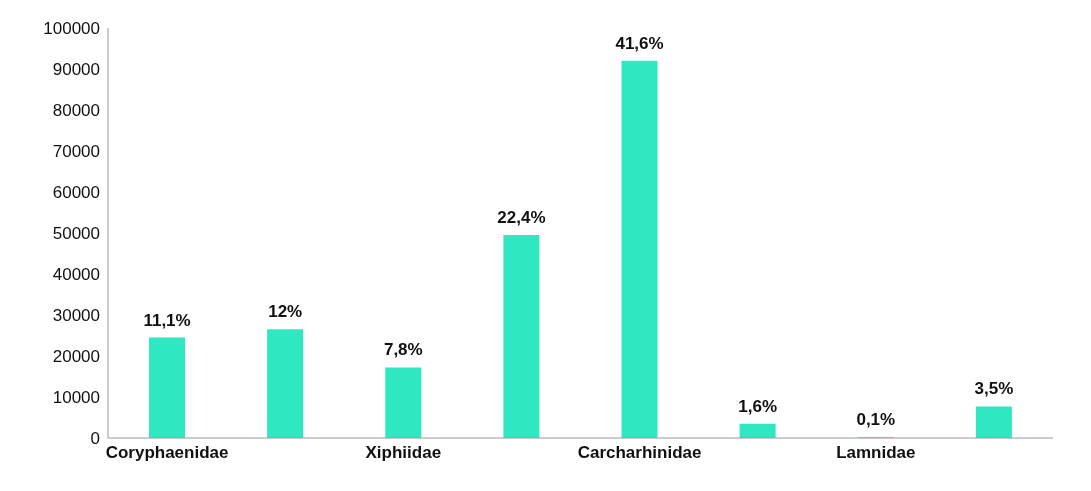 This screenshot has height=491, width=1091. Describe the element at coordinates (285, 312) in the screenshot. I see `annotation: 12%` at that location.